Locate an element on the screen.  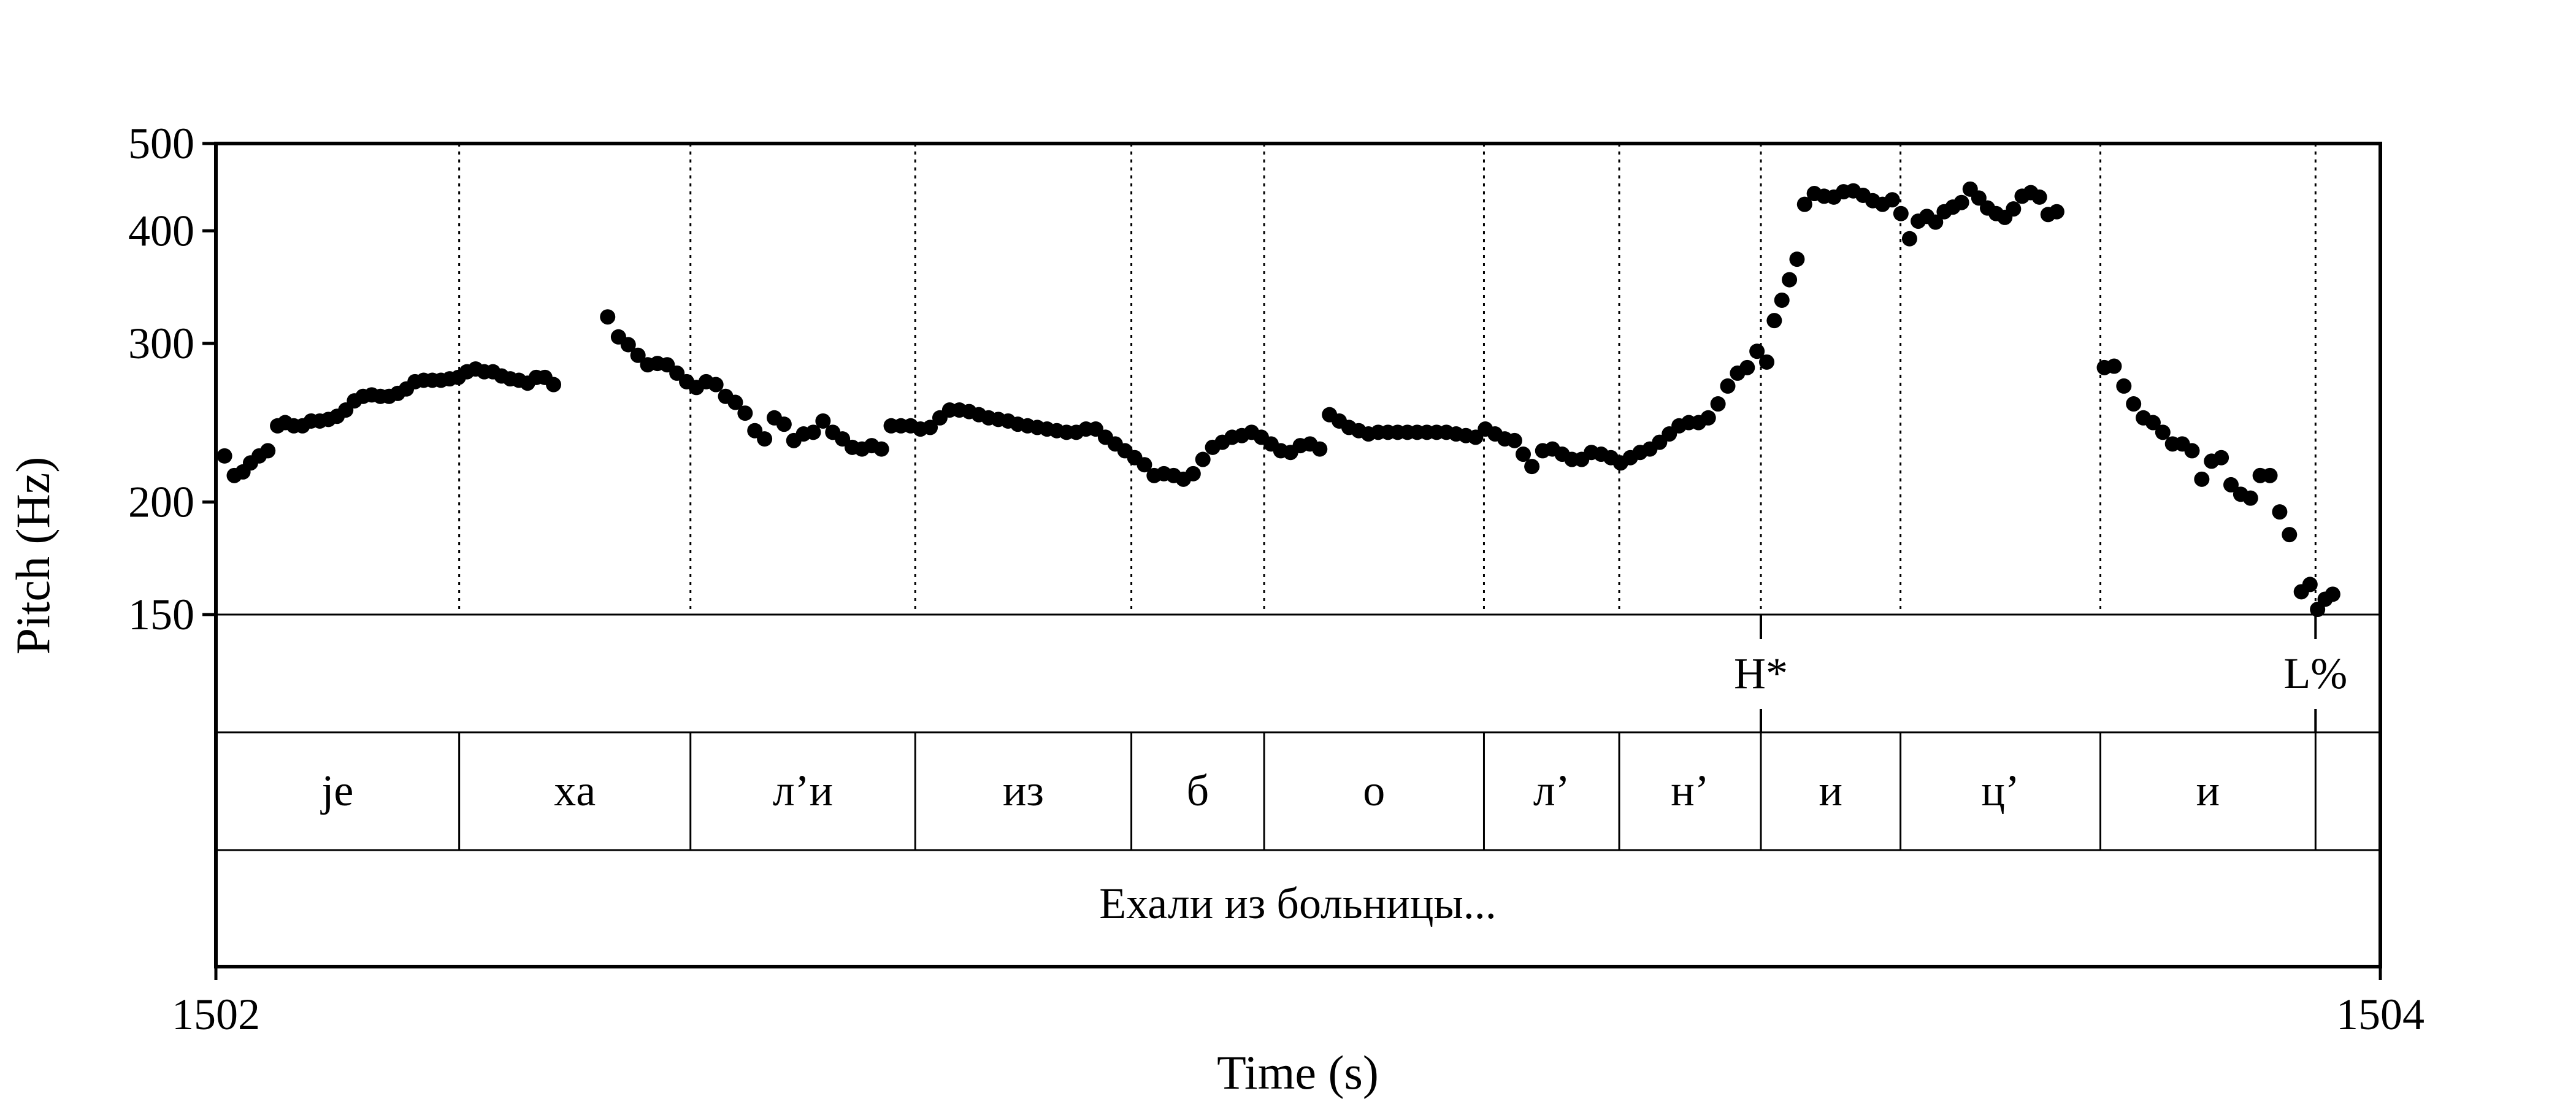
segment-label-1: xa is located at coordinates (575, 790).